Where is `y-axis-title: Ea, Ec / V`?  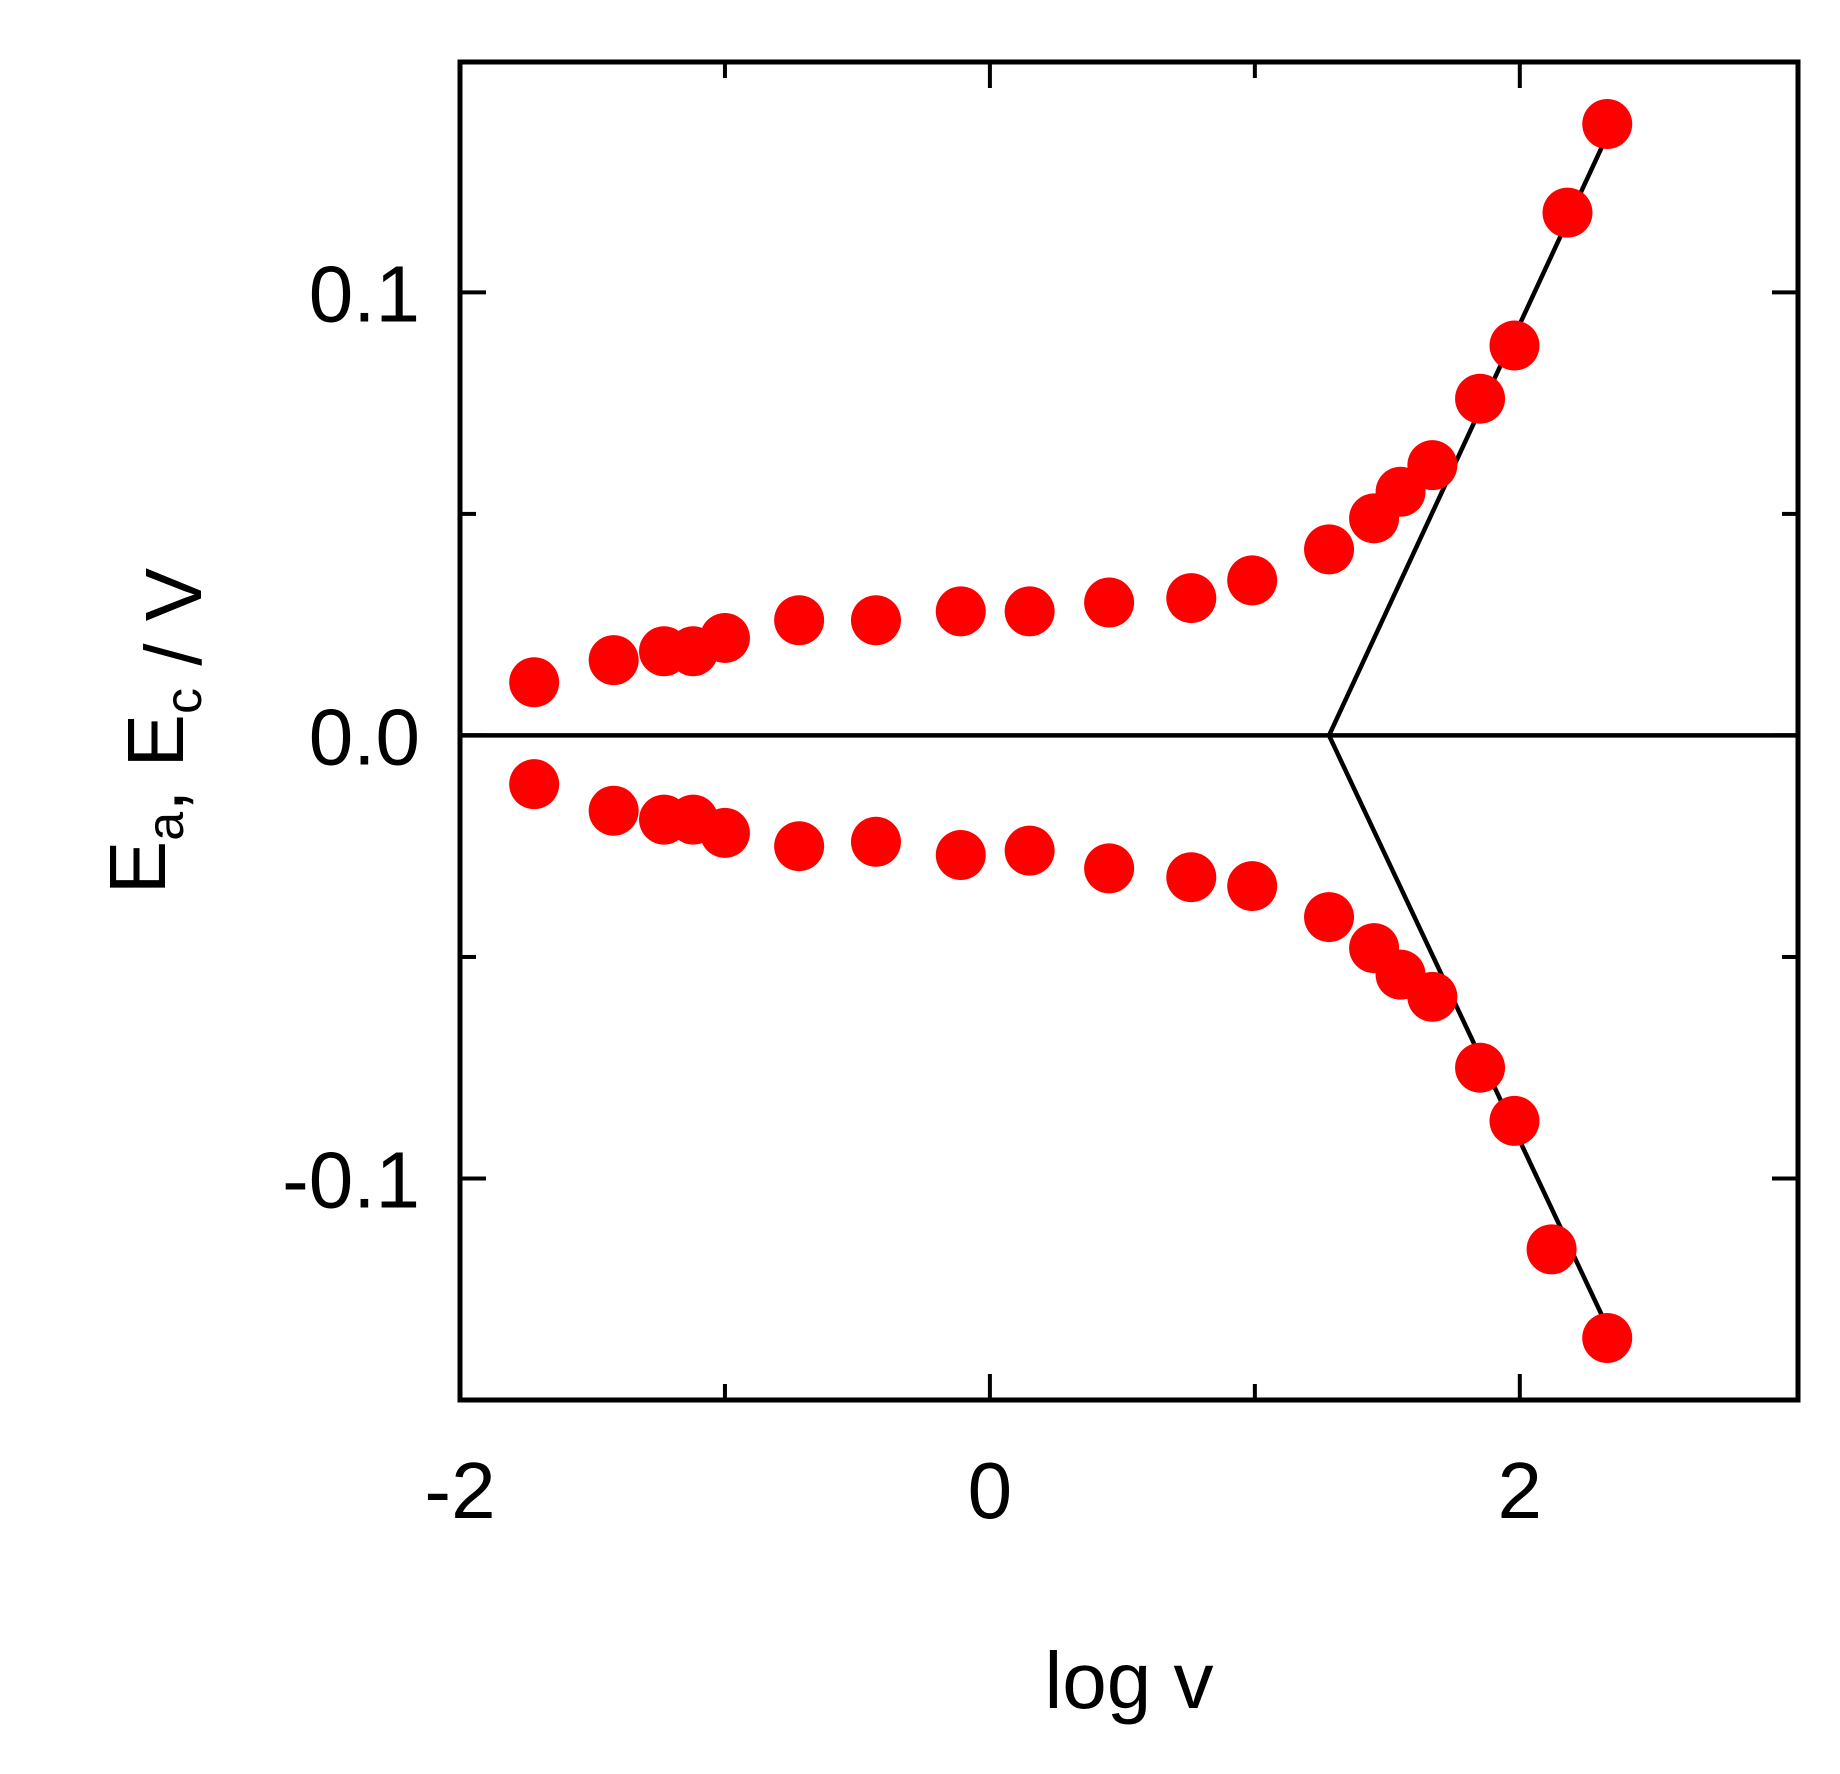
y-axis-title: Ea, Ec / V is located at coordinates (155, 730).